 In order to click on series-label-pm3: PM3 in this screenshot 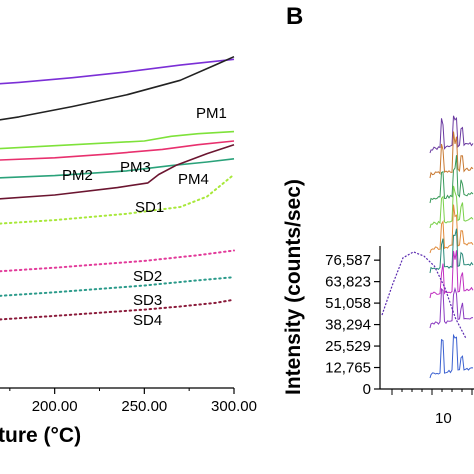, I will do `click(135, 167)`.